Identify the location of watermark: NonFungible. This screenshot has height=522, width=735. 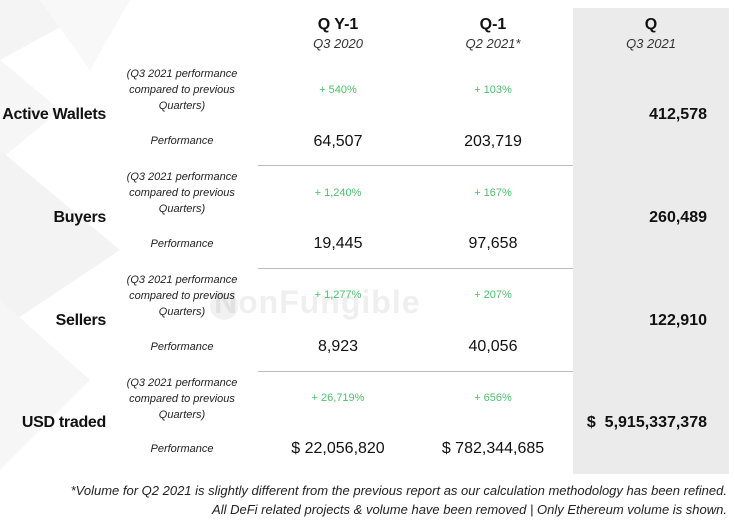
(317, 302).